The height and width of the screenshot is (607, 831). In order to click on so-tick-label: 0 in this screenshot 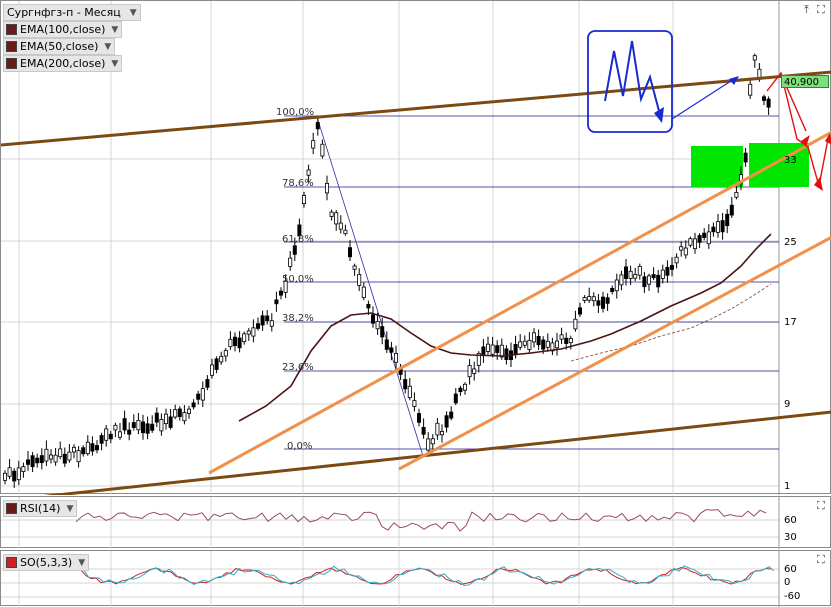, I will do `click(787, 582)`.